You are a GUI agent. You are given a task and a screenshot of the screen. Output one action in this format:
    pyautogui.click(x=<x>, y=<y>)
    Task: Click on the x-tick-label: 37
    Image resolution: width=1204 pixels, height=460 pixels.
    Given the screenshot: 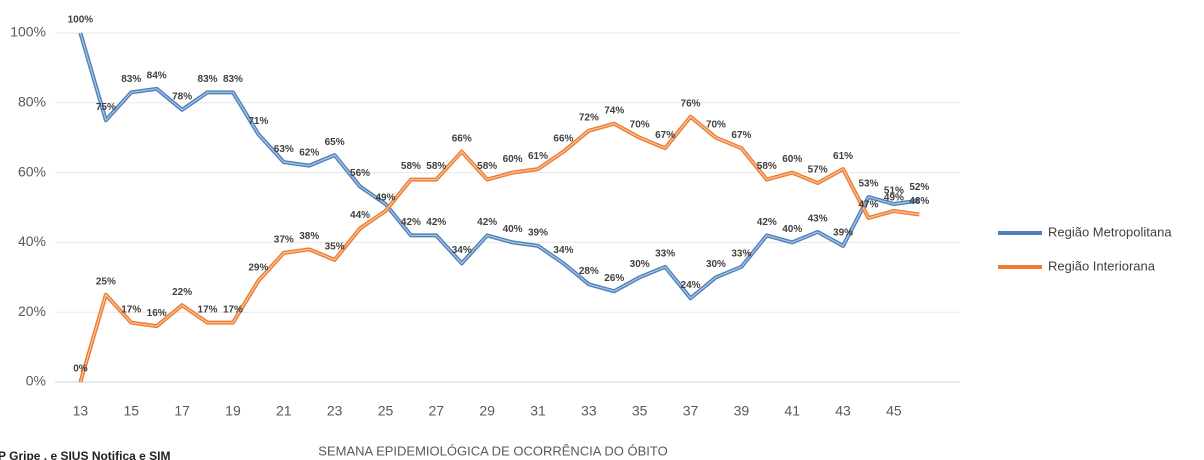 What is the action you would take?
    pyautogui.click(x=691, y=411)
    